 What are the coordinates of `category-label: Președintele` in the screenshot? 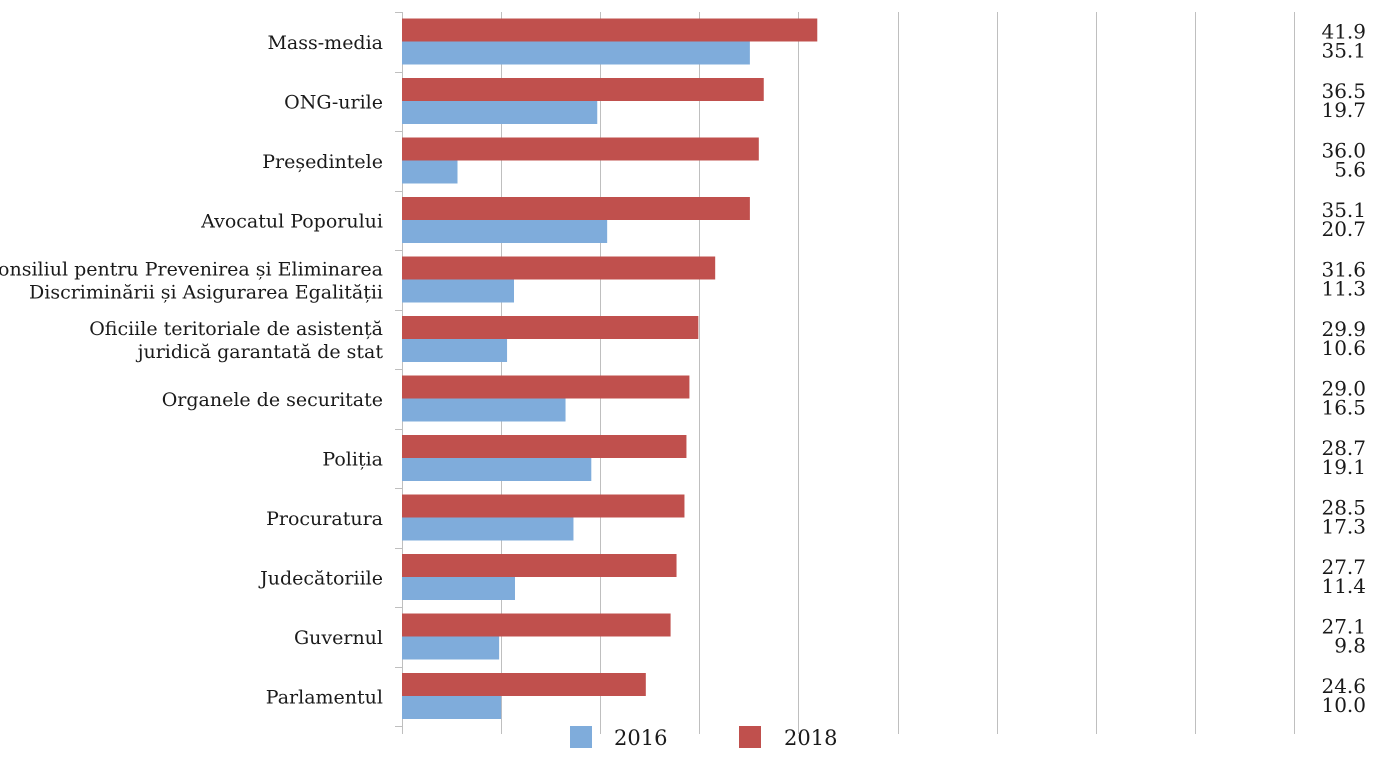 It's located at (322, 162).